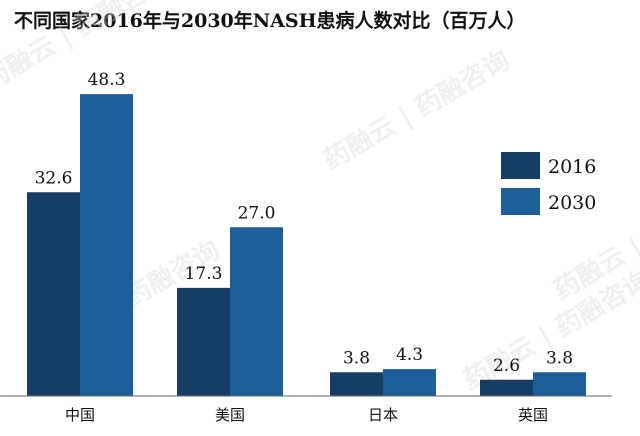 This screenshot has height=436, width=640. What do you see at coordinates (306, 415) in the screenshot?
I see `category-labels-group: 中国 美国 日本 英国` at bounding box center [306, 415].